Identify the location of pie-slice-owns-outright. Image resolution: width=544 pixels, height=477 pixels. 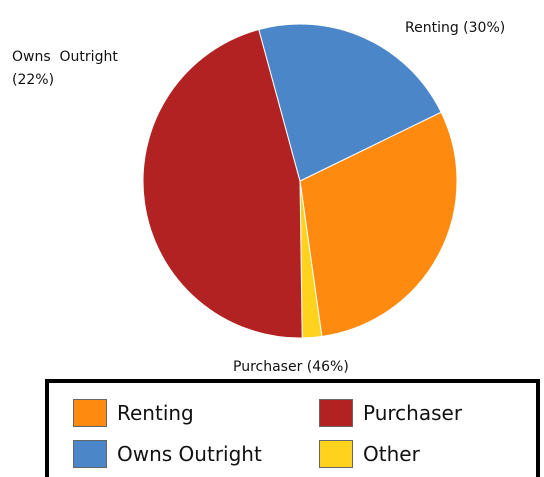
(350, 102).